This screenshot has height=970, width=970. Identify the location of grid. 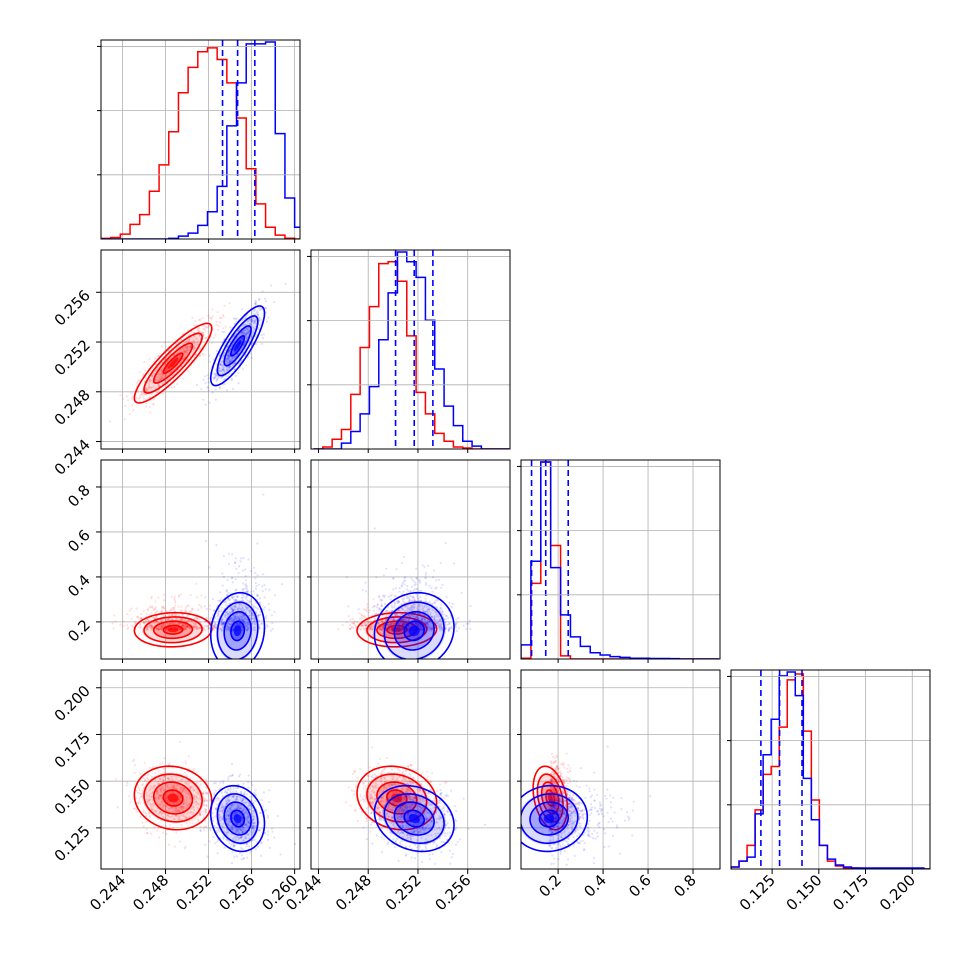
(200, 769).